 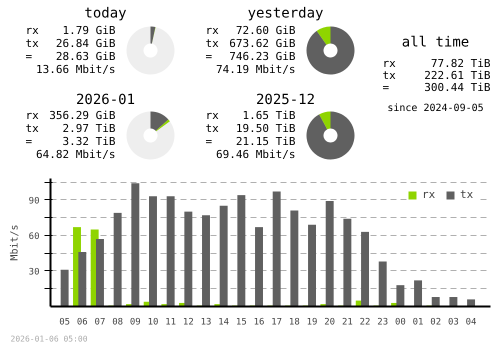 I want to click on text: = 300.44 TiB, so click(x=436, y=87).